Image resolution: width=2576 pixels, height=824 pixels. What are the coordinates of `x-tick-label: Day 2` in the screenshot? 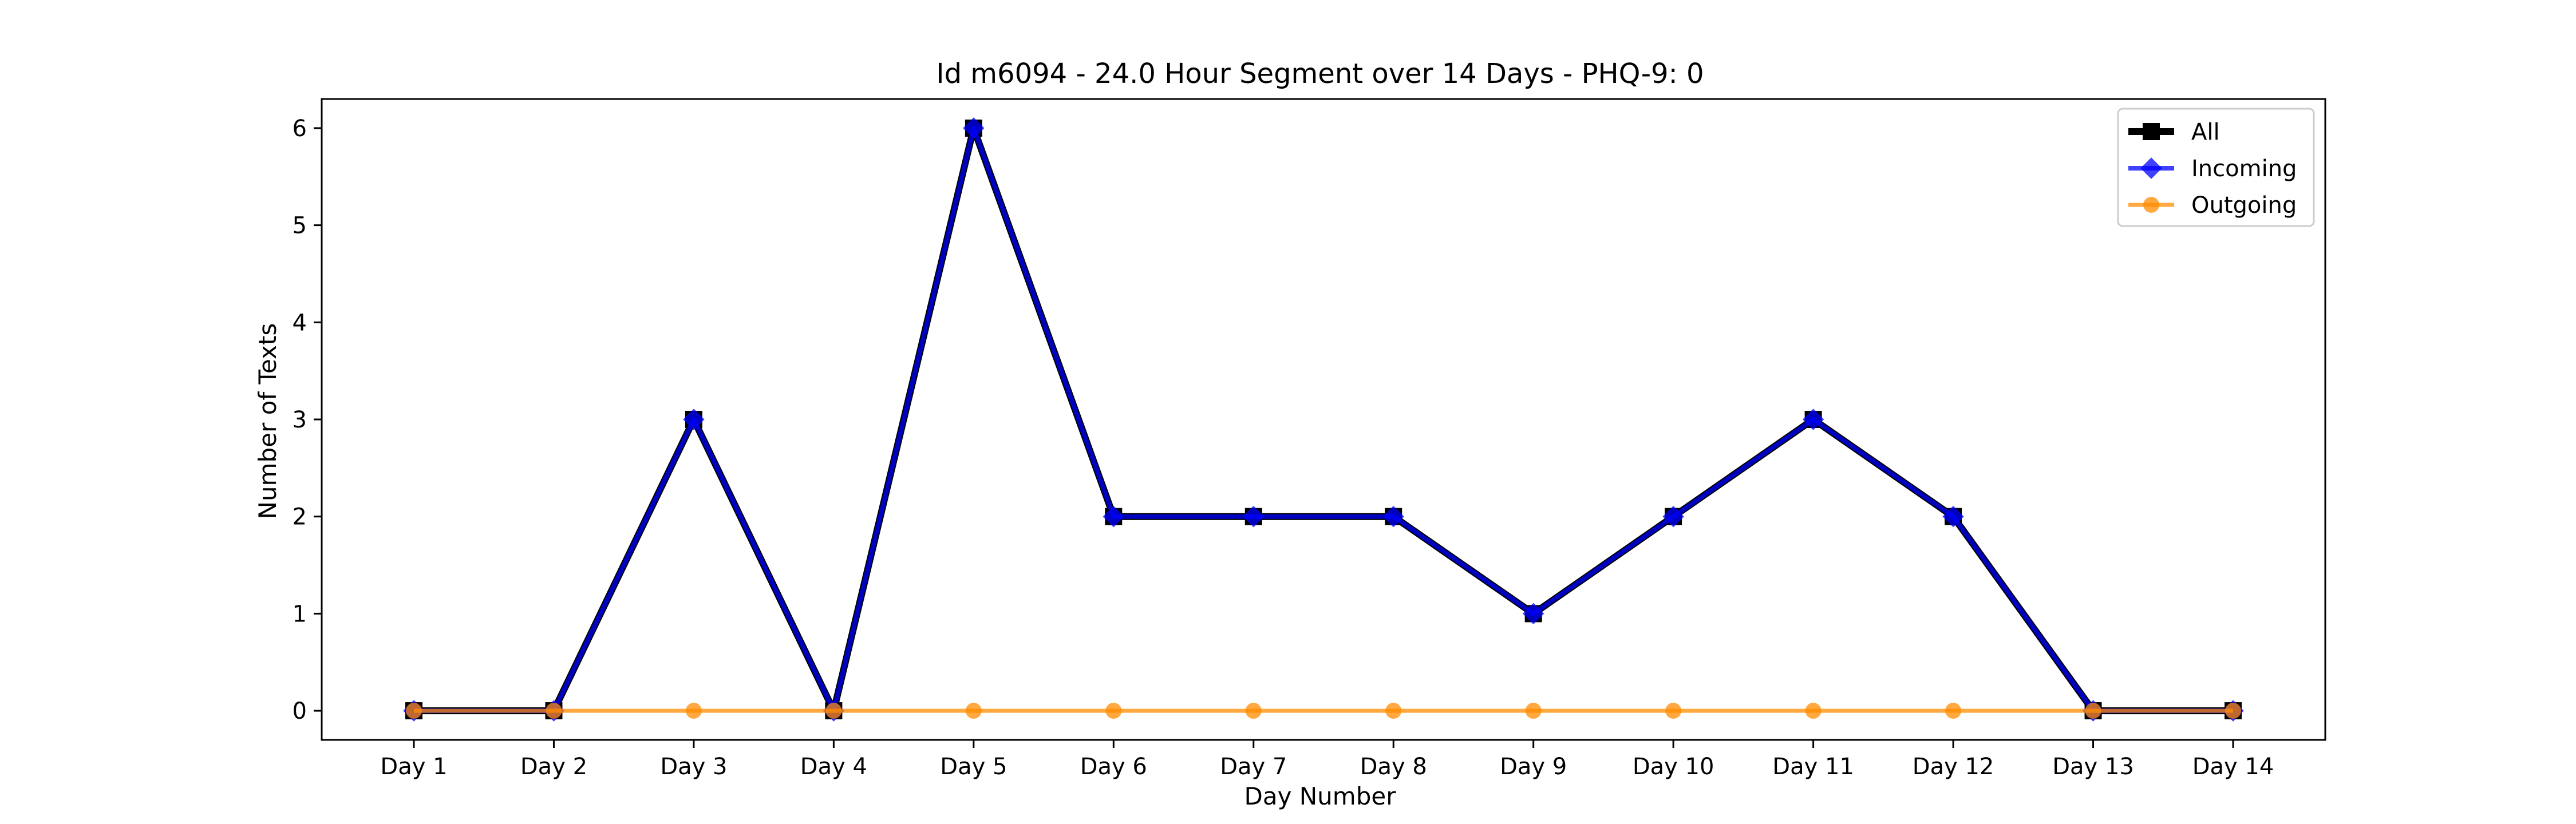 It's located at (553, 767).